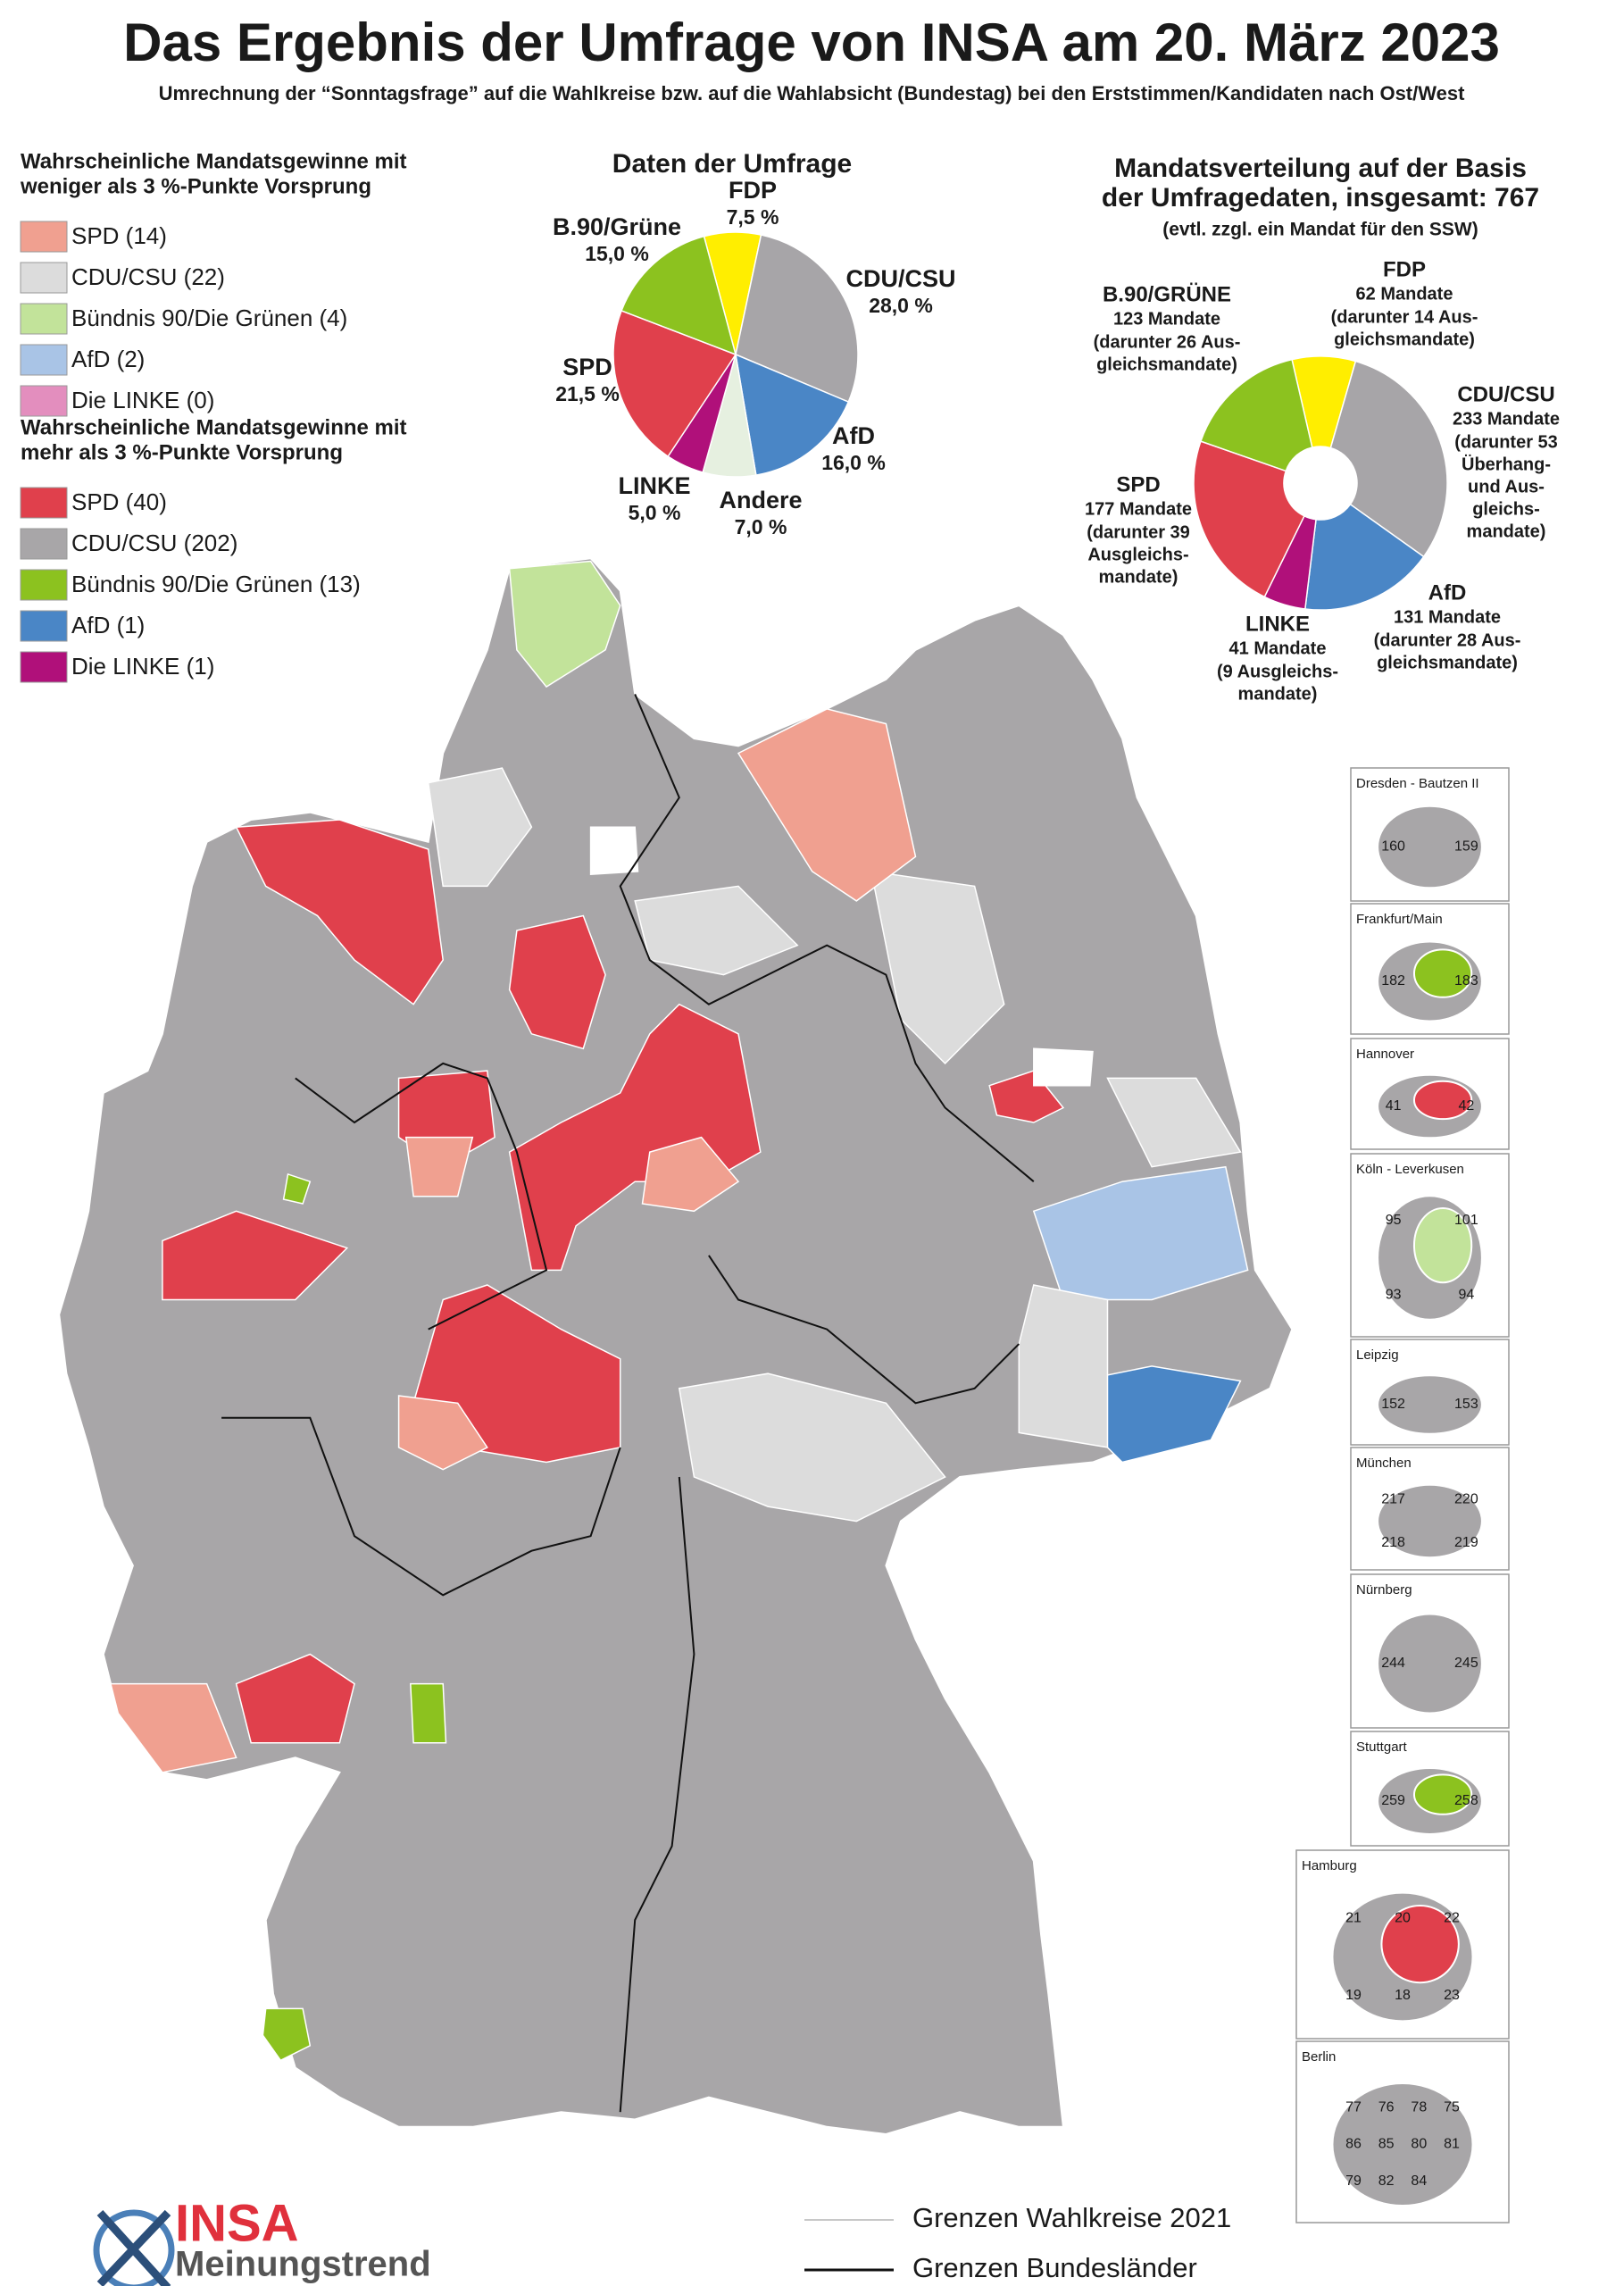 The width and height of the screenshot is (1624, 2286). Describe the element at coordinates (1466, 1498) in the screenshot. I see `inset-label: 220` at that location.